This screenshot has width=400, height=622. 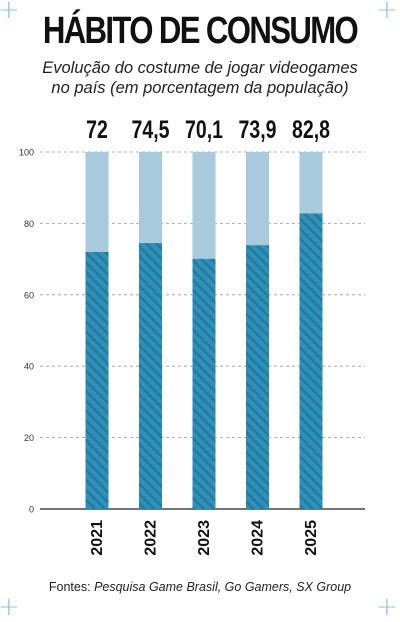 I want to click on y-tick-label: 60, so click(x=29, y=295).